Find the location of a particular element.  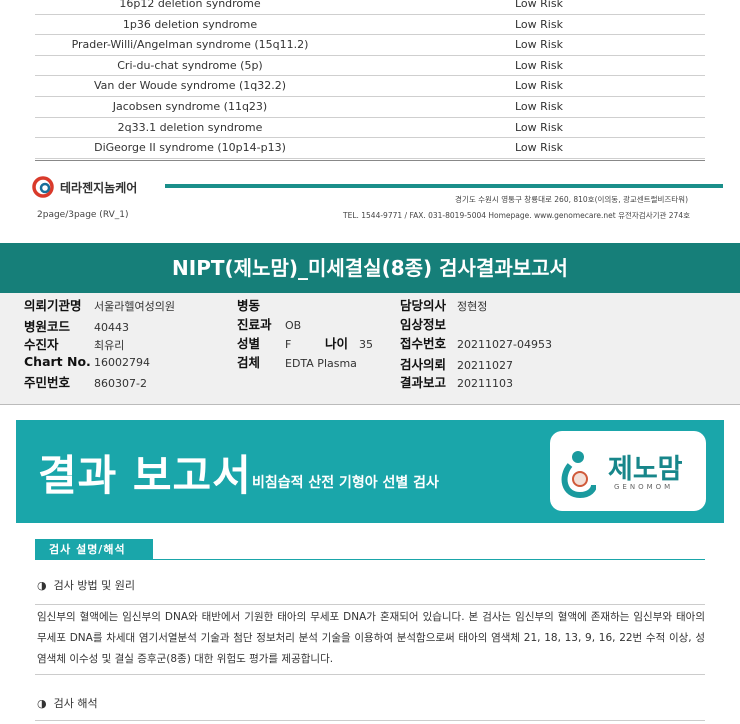

page-number: 2page/3page (RV_1) is located at coordinates (83, 215).